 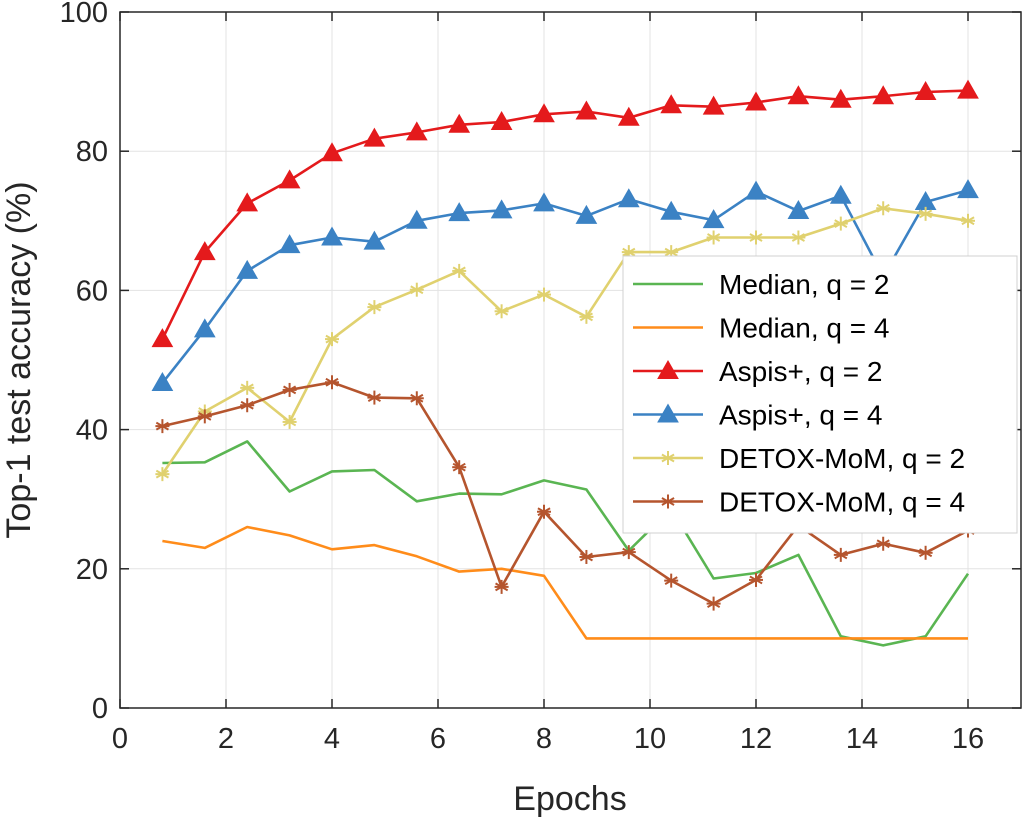 What do you see at coordinates (862, 739) in the screenshot?
I see `x-tick-label: 14` at bounding box center [862, 739].